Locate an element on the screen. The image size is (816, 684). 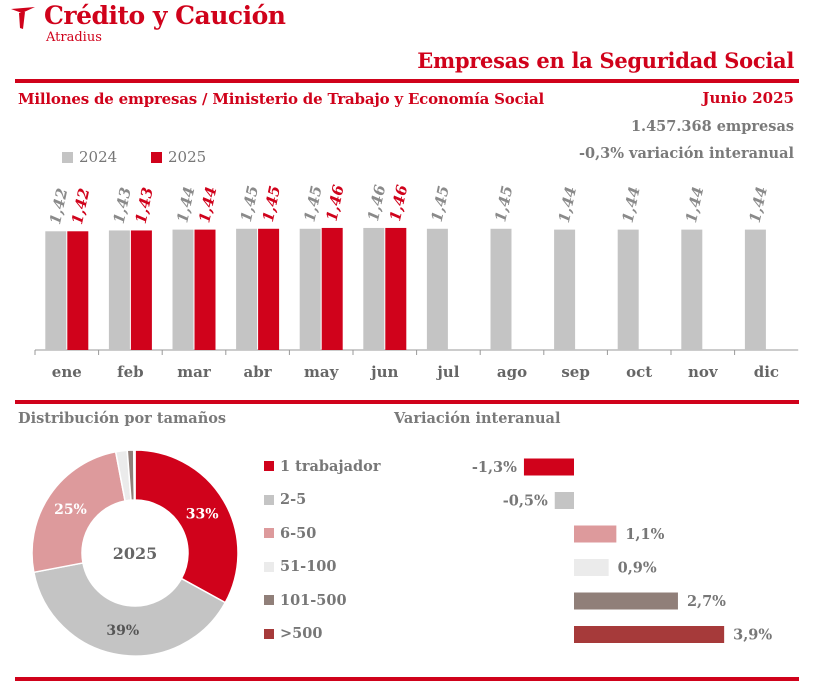
size-legend-item: >500 is located at coordinates (293, 634).